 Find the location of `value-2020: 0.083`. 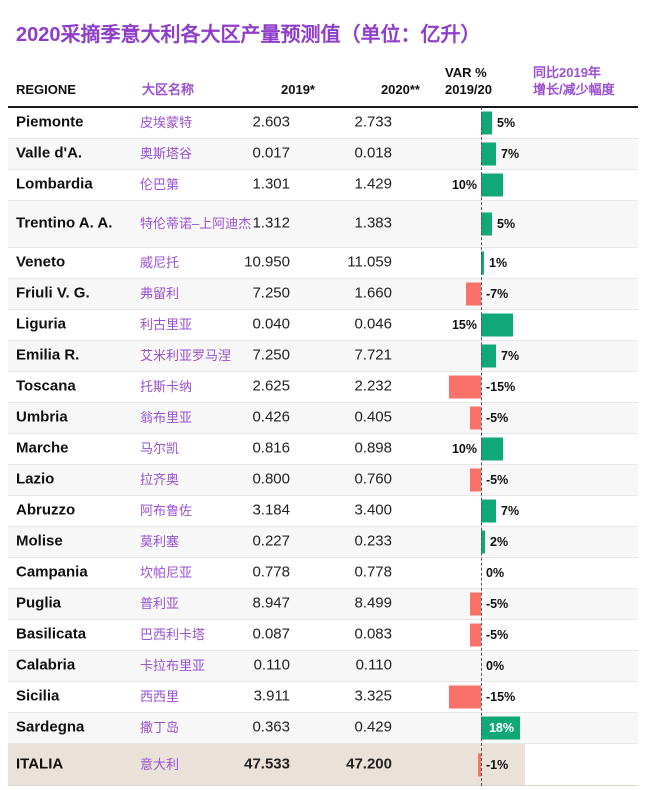

value-2020: 0.083 is located at coordinates (373, 634).